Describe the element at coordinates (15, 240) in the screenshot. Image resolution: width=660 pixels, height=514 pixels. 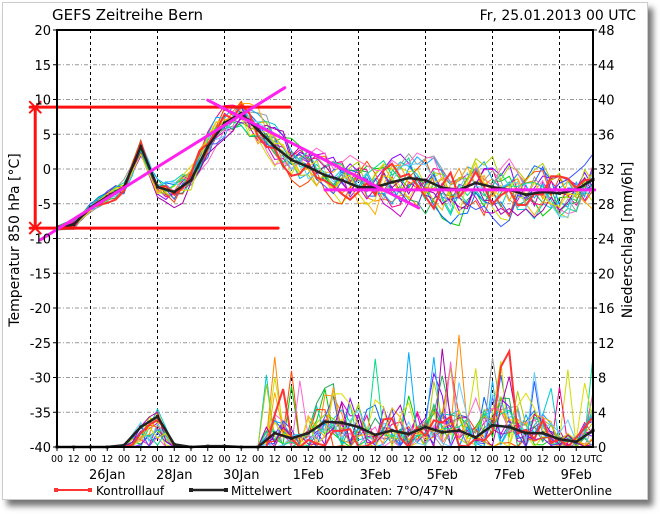
I see `y-axis-left-label: Temperatur 850 hPa [°C]` at that location.